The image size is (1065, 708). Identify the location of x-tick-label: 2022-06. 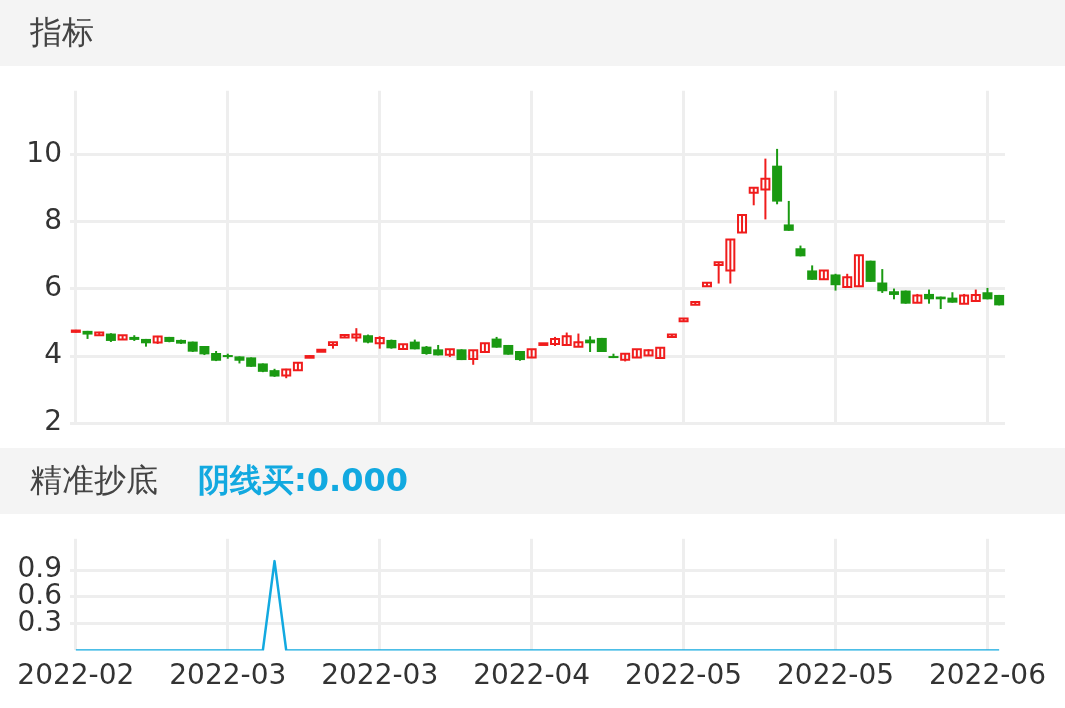
(987, 675).